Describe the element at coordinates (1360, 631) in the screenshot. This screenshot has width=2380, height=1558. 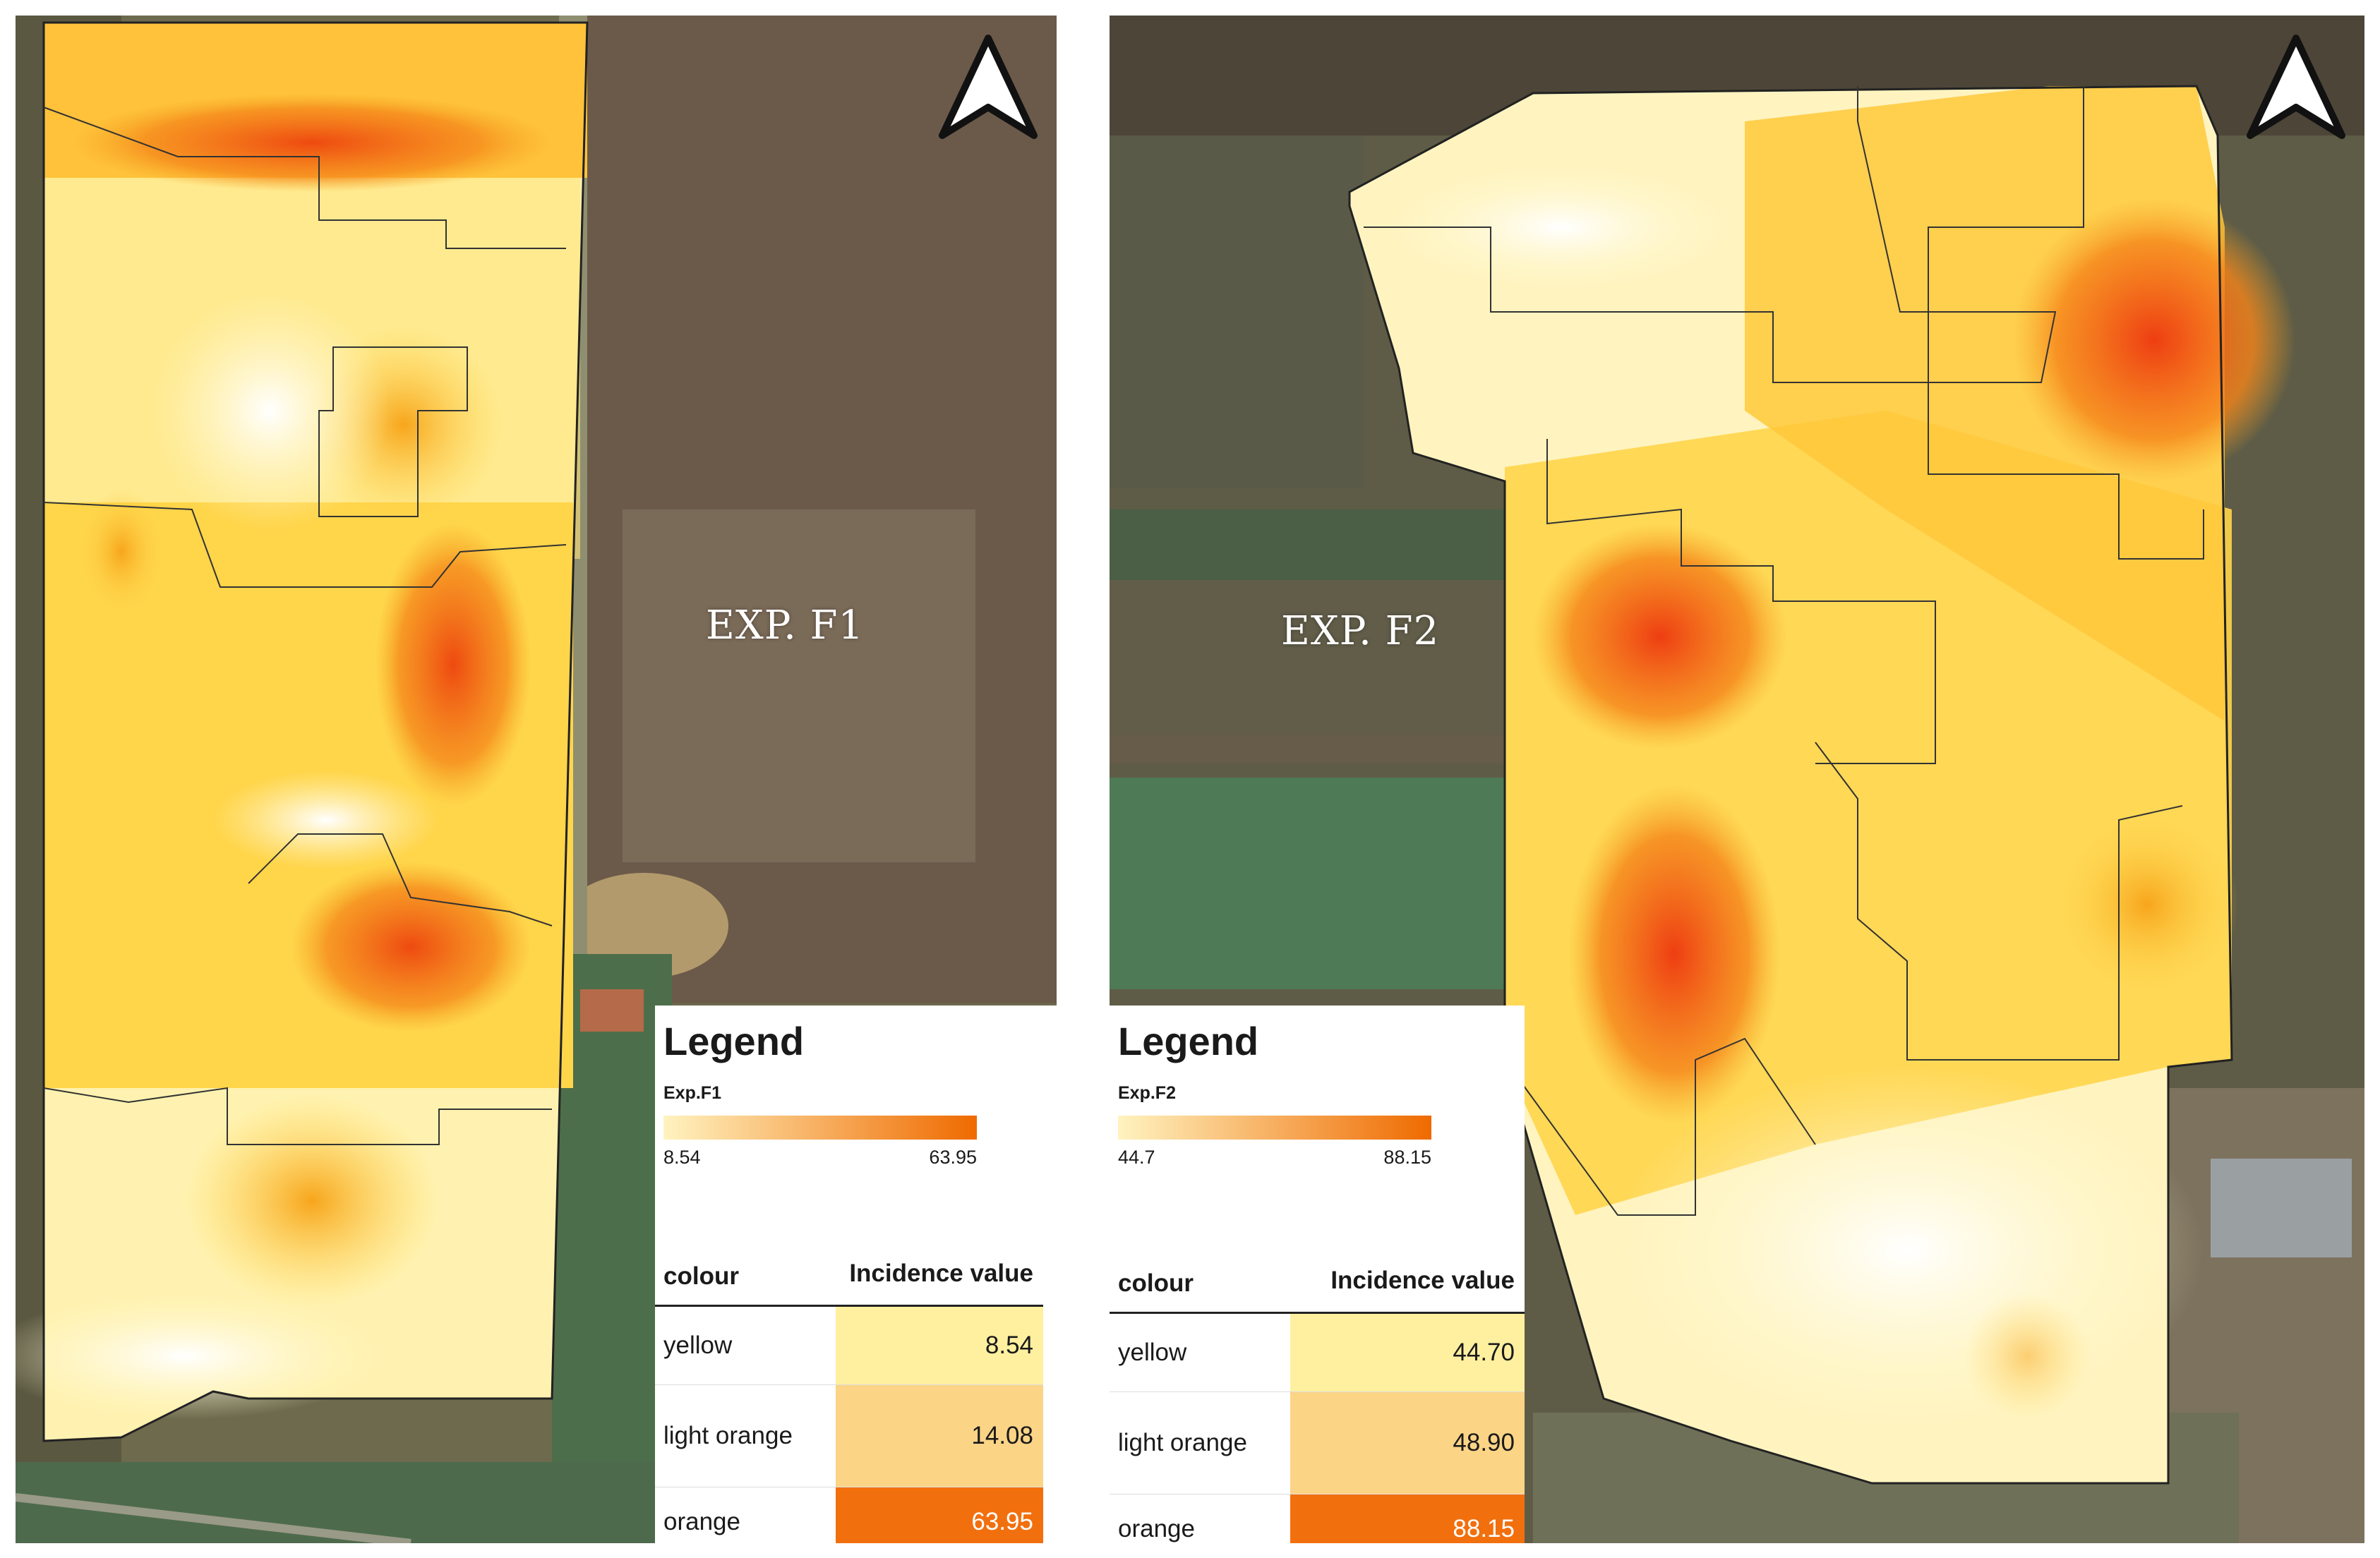
I see `field-label-f2: EXP. F2` at that location.